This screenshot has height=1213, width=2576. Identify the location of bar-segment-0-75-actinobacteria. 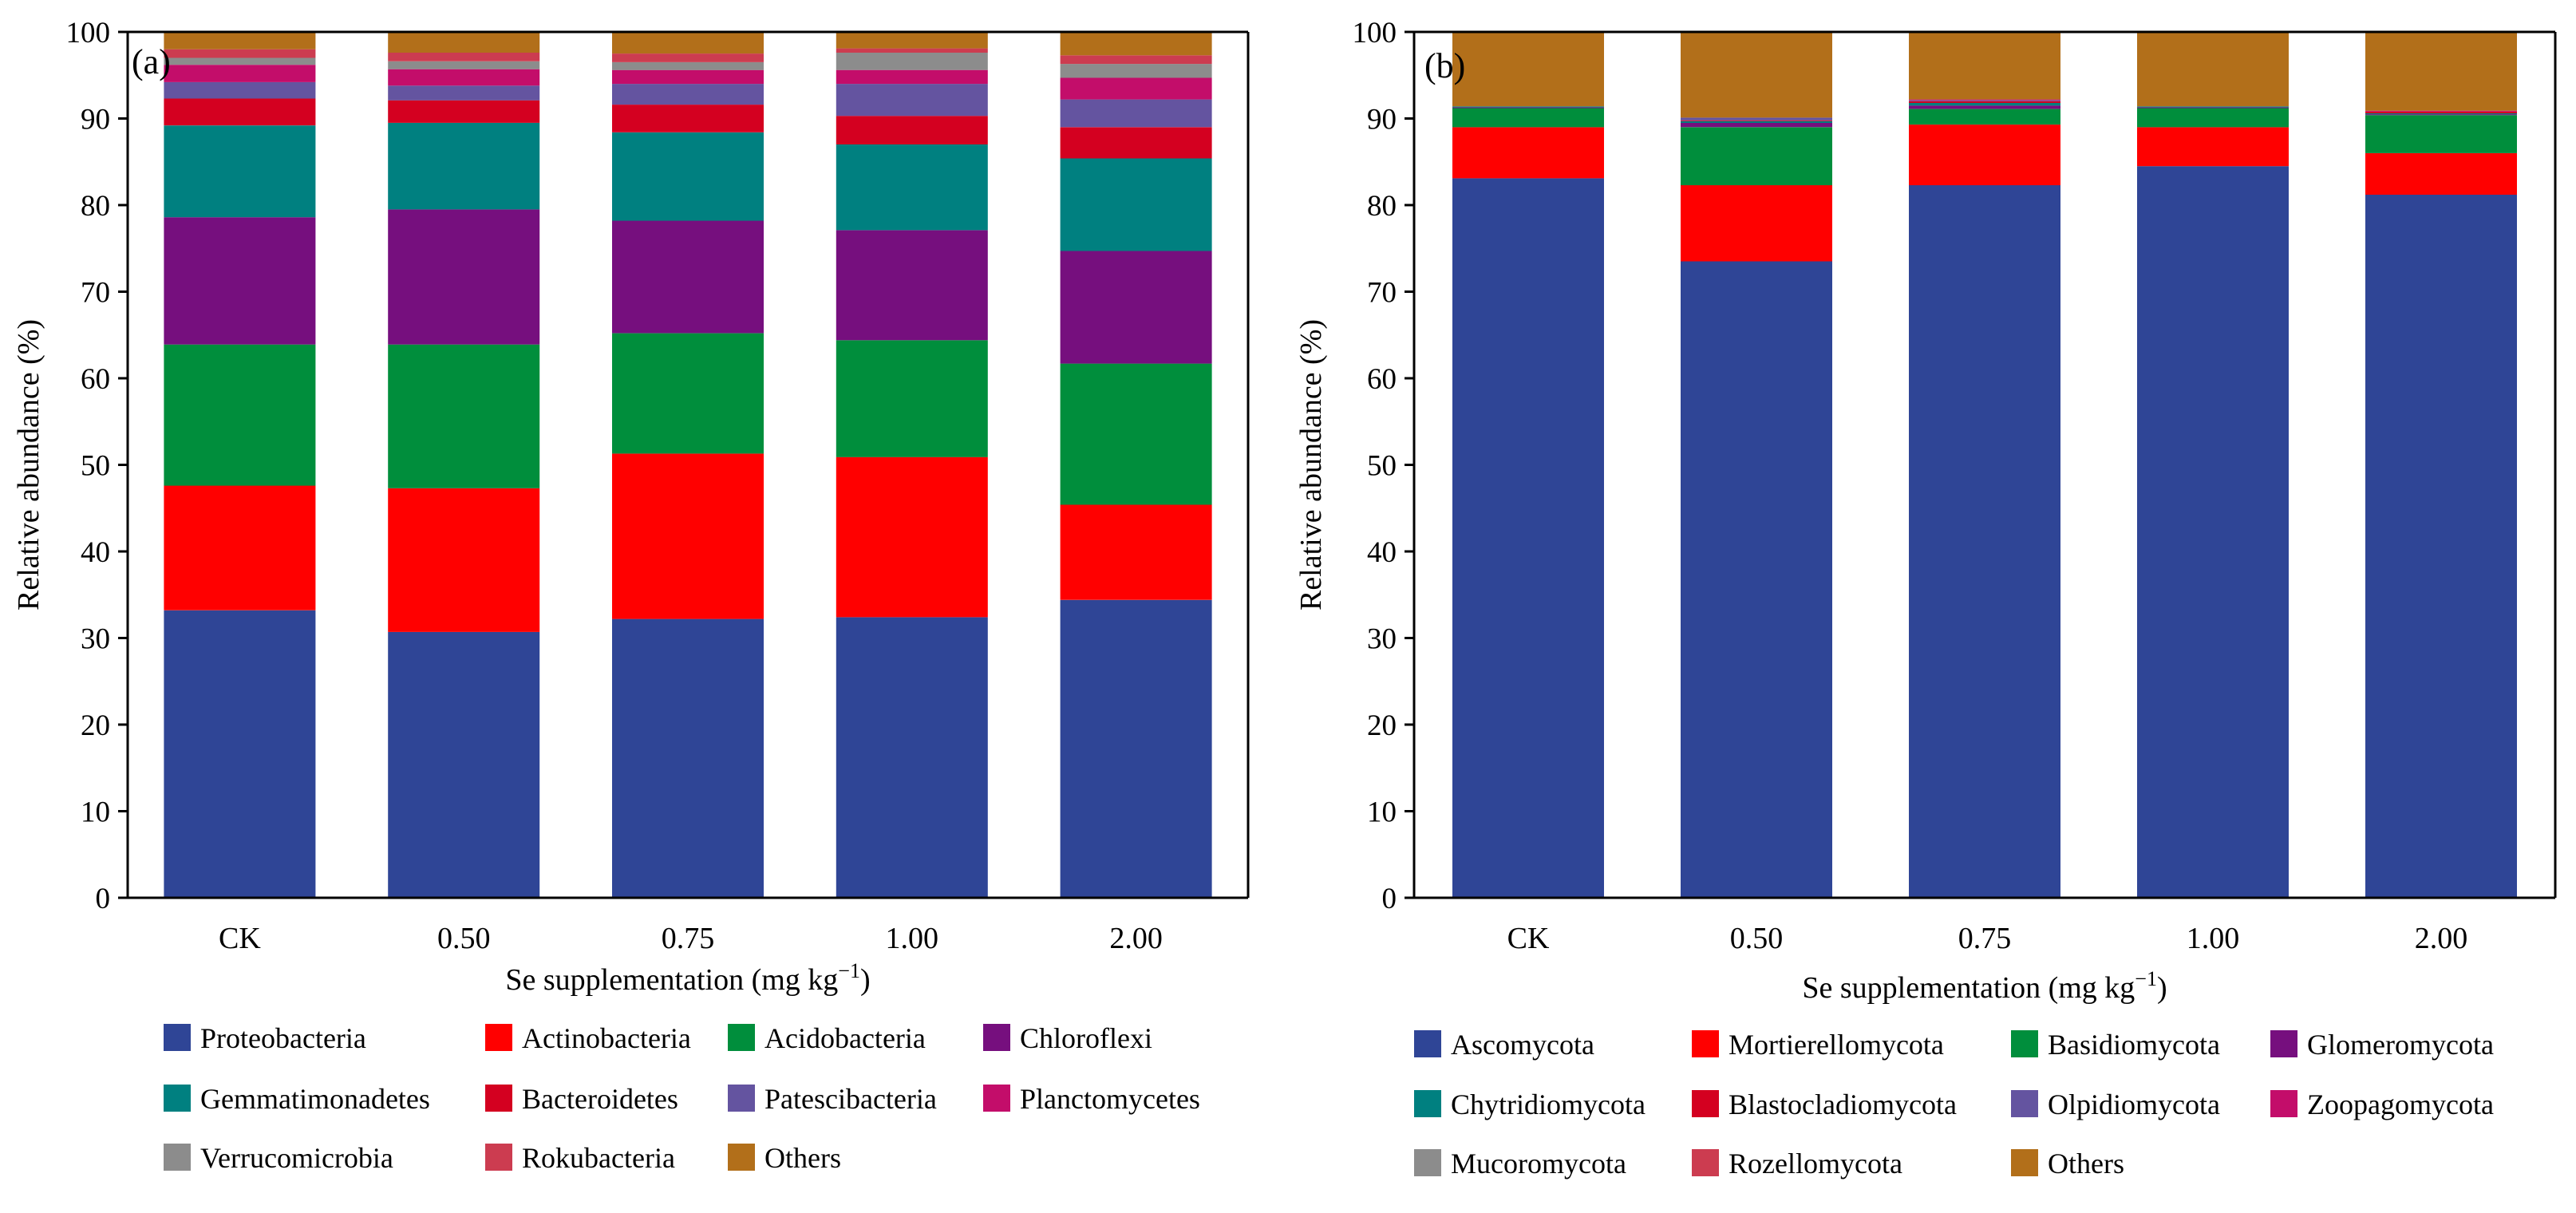
(688, 536).